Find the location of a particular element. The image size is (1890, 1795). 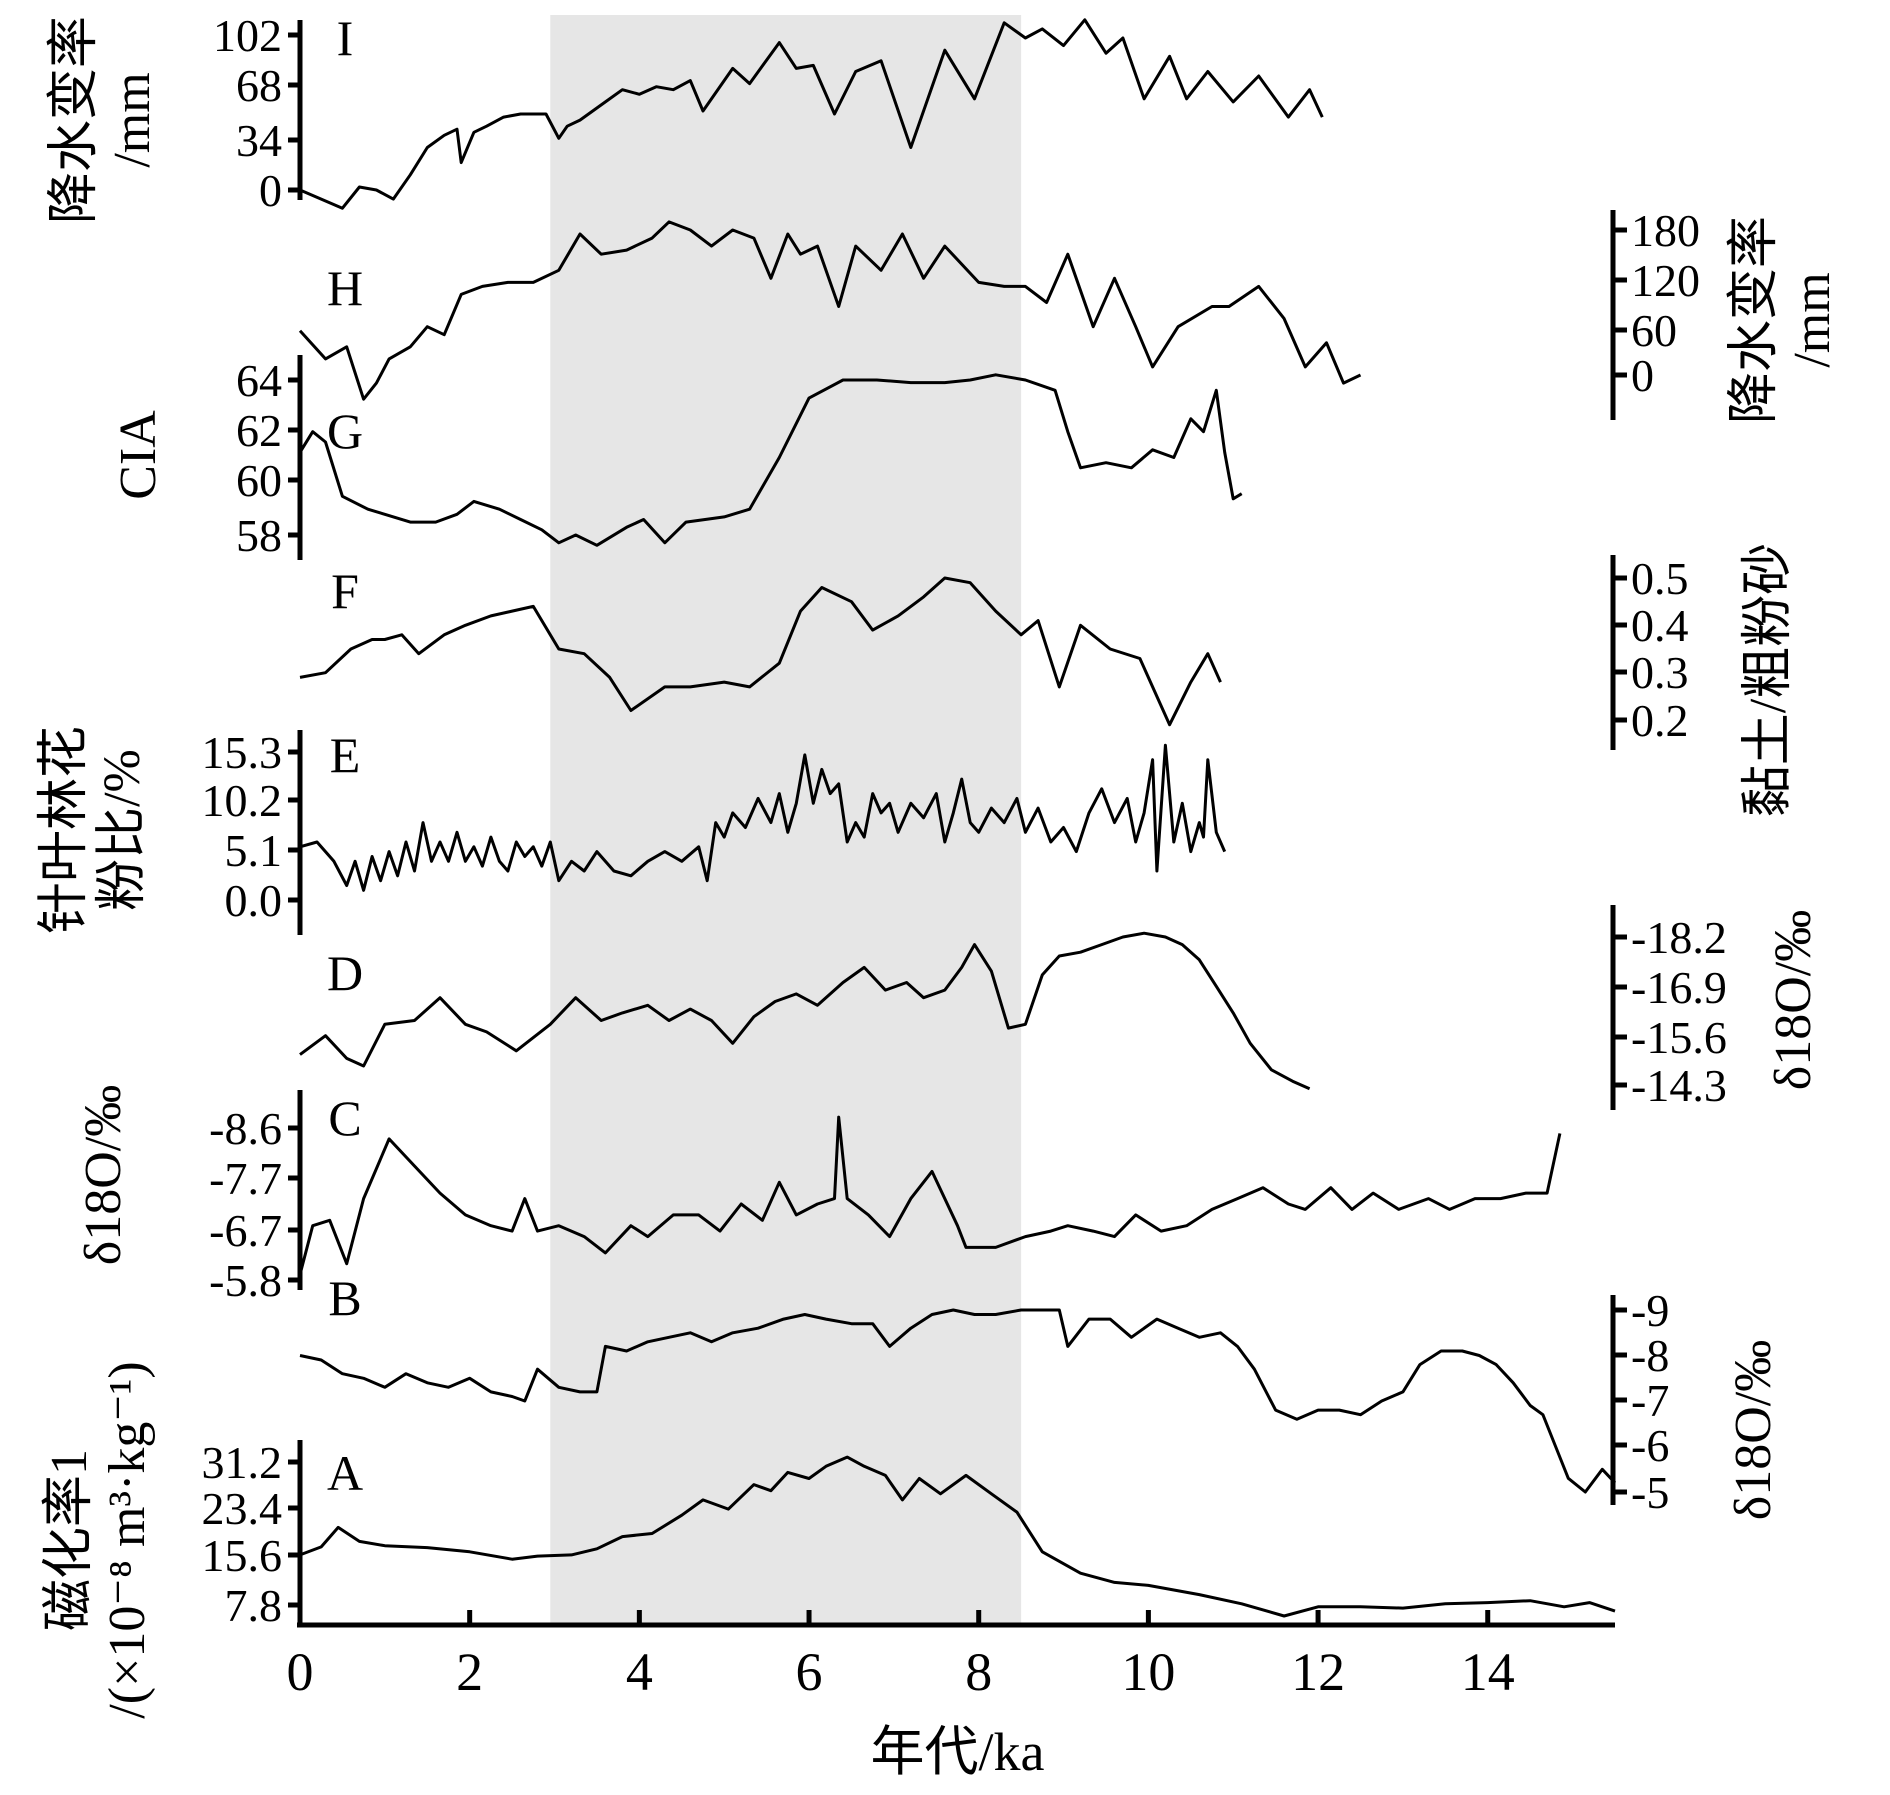

y-axis-label-line: 黏土/粗粉砂 is located at coordinates (1768, 680).